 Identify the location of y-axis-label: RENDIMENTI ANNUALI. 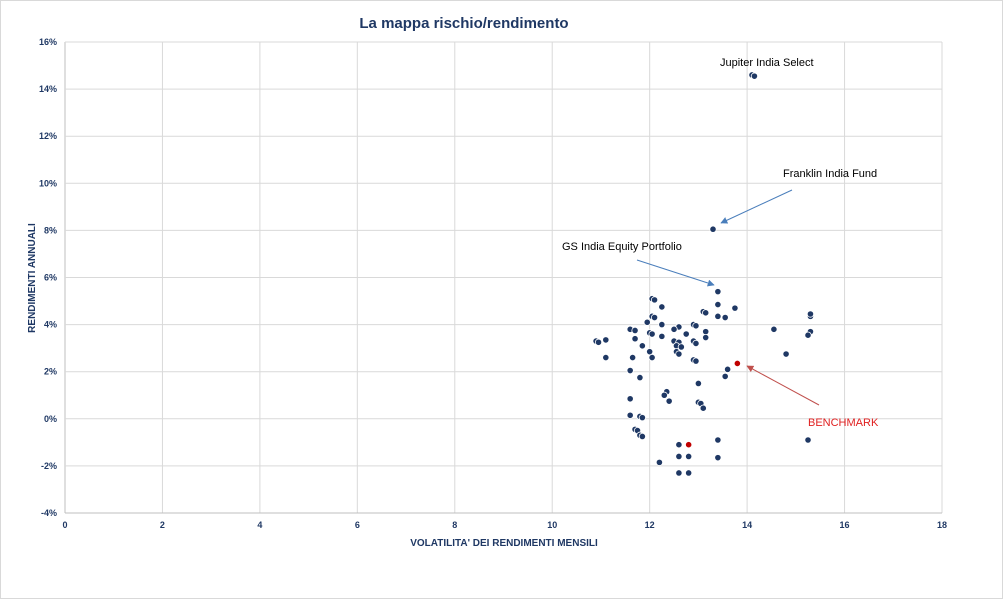
(32, 278).